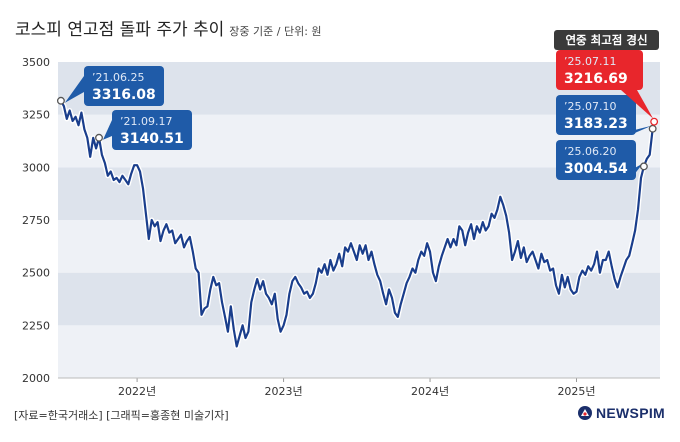  I want to click on y-axis-tick-labels: 2000 2250 2500 2750 3000 3250 3500, so click(36, 220).